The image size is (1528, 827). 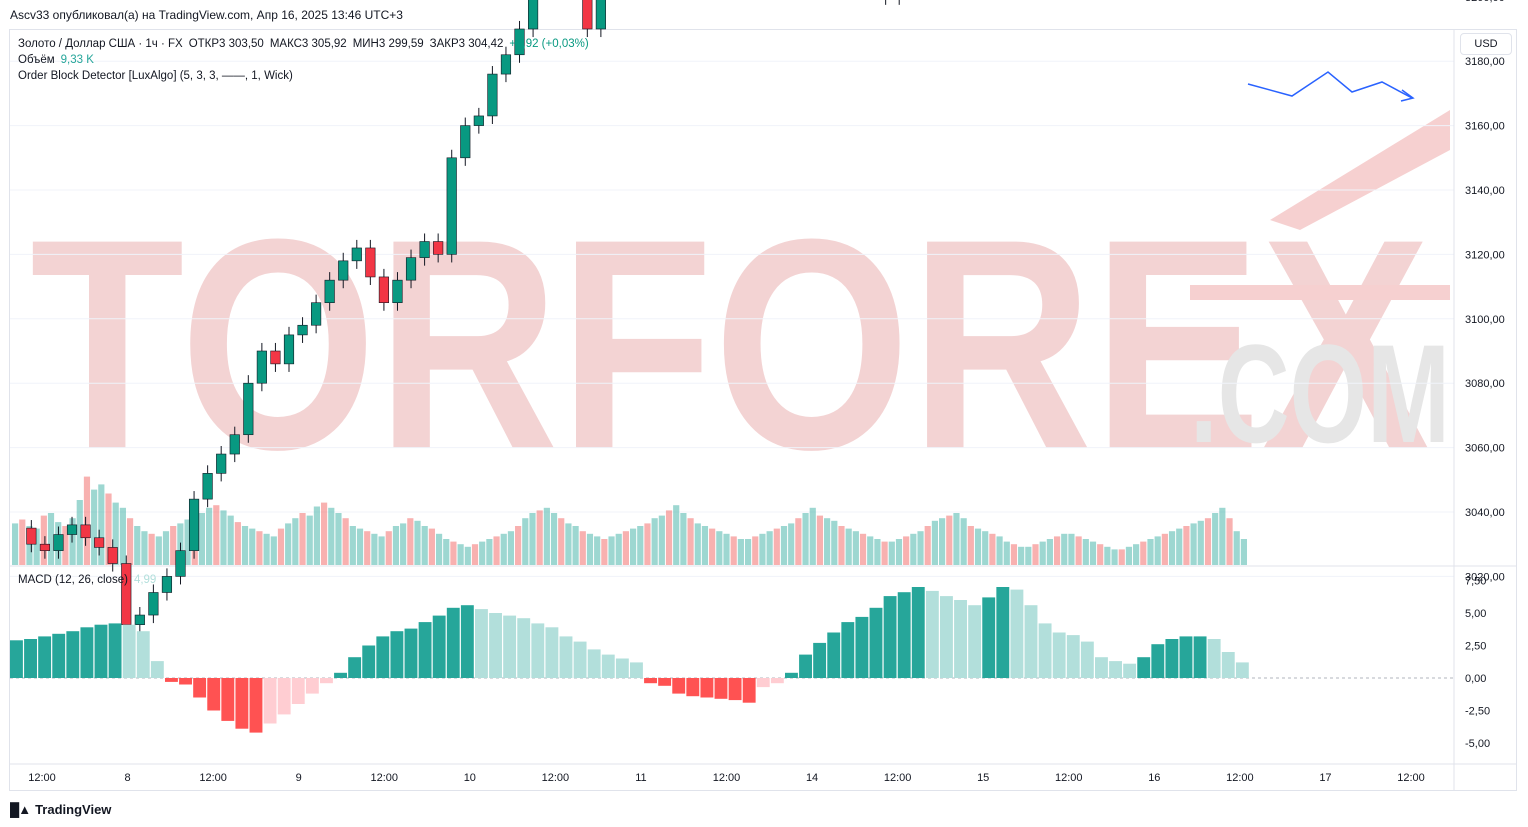 I want to click on macd-tick-label: 0,00, so click(x=1475, y=679).